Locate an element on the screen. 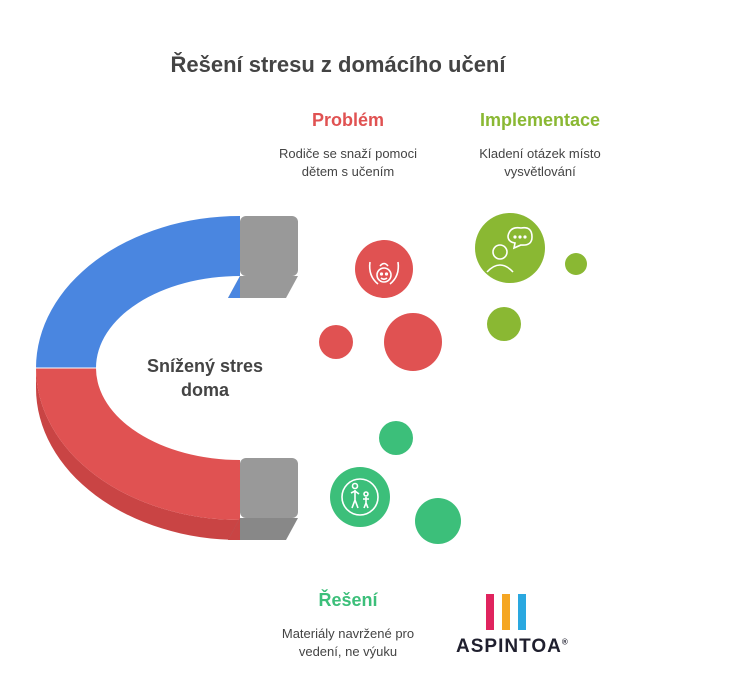 This screenshot has height=684, width=744. logo-mark: ® is located at coordinates (565, 642).